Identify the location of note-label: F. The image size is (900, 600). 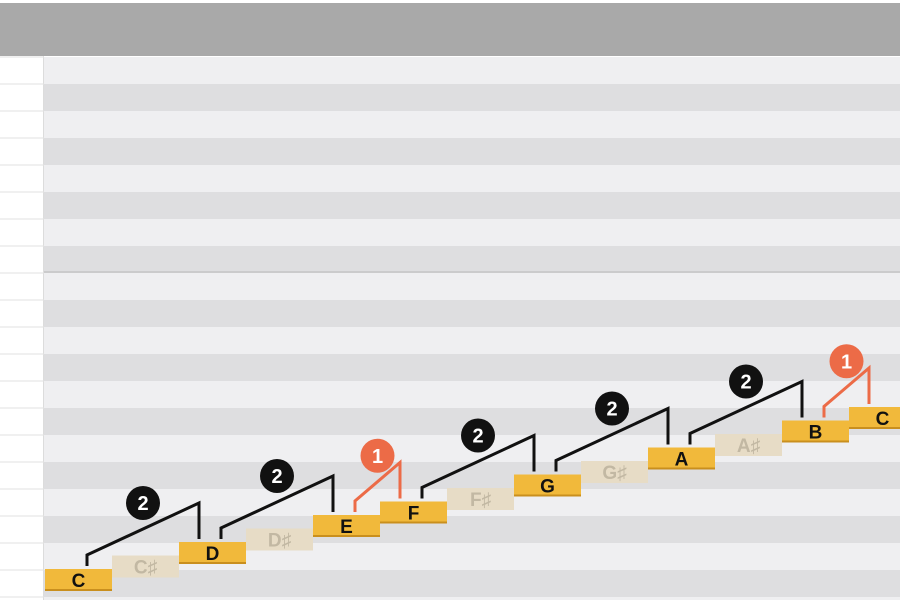
(414, 514).